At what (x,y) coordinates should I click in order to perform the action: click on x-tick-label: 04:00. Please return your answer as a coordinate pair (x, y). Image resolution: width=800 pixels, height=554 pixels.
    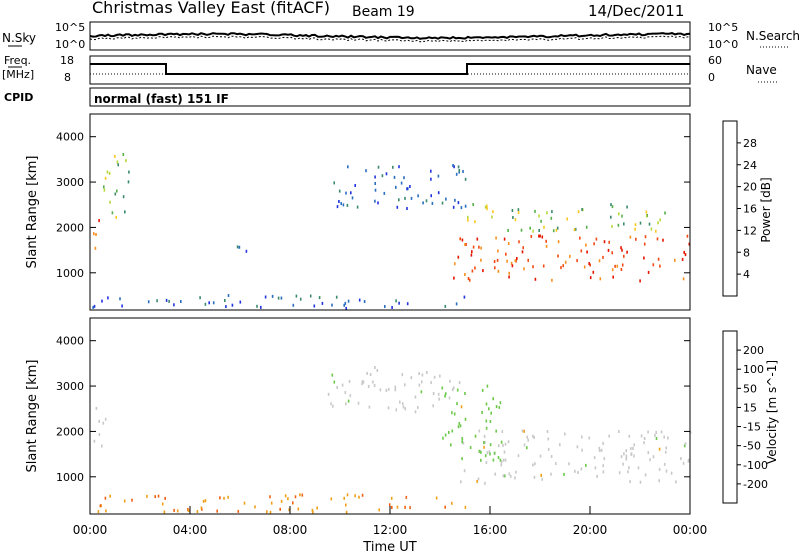
    Looking at the image, I should click on (190, 530).